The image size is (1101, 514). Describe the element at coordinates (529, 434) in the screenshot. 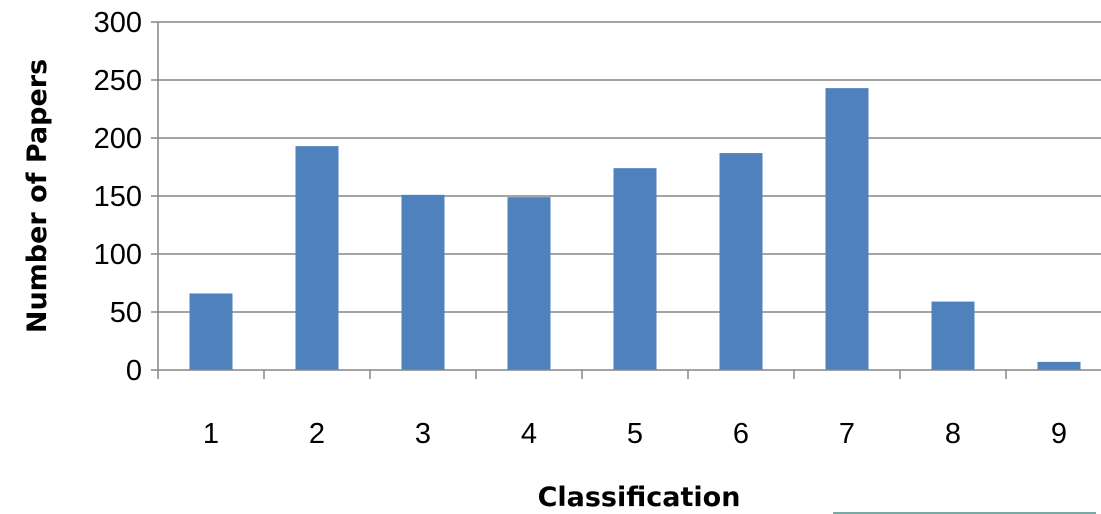

I see `x-tick-label: 4` at that location.